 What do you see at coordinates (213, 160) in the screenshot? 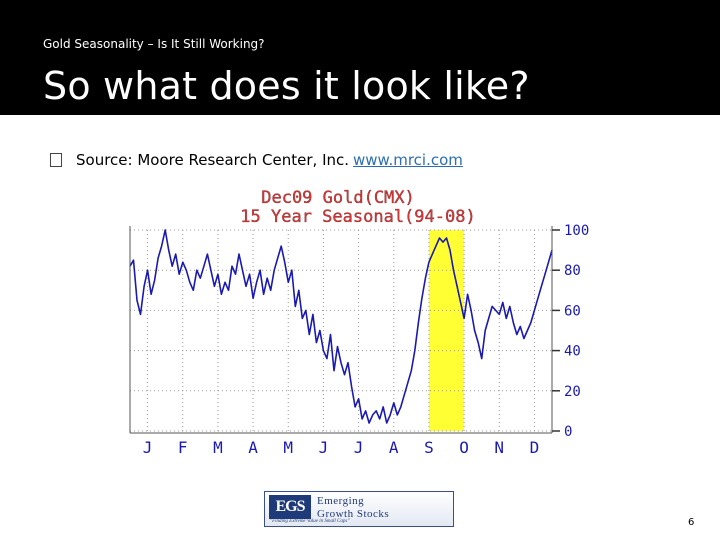
I see `source-text: Source: Moore Research Center, Inc.` at bounding box center [213, 160].